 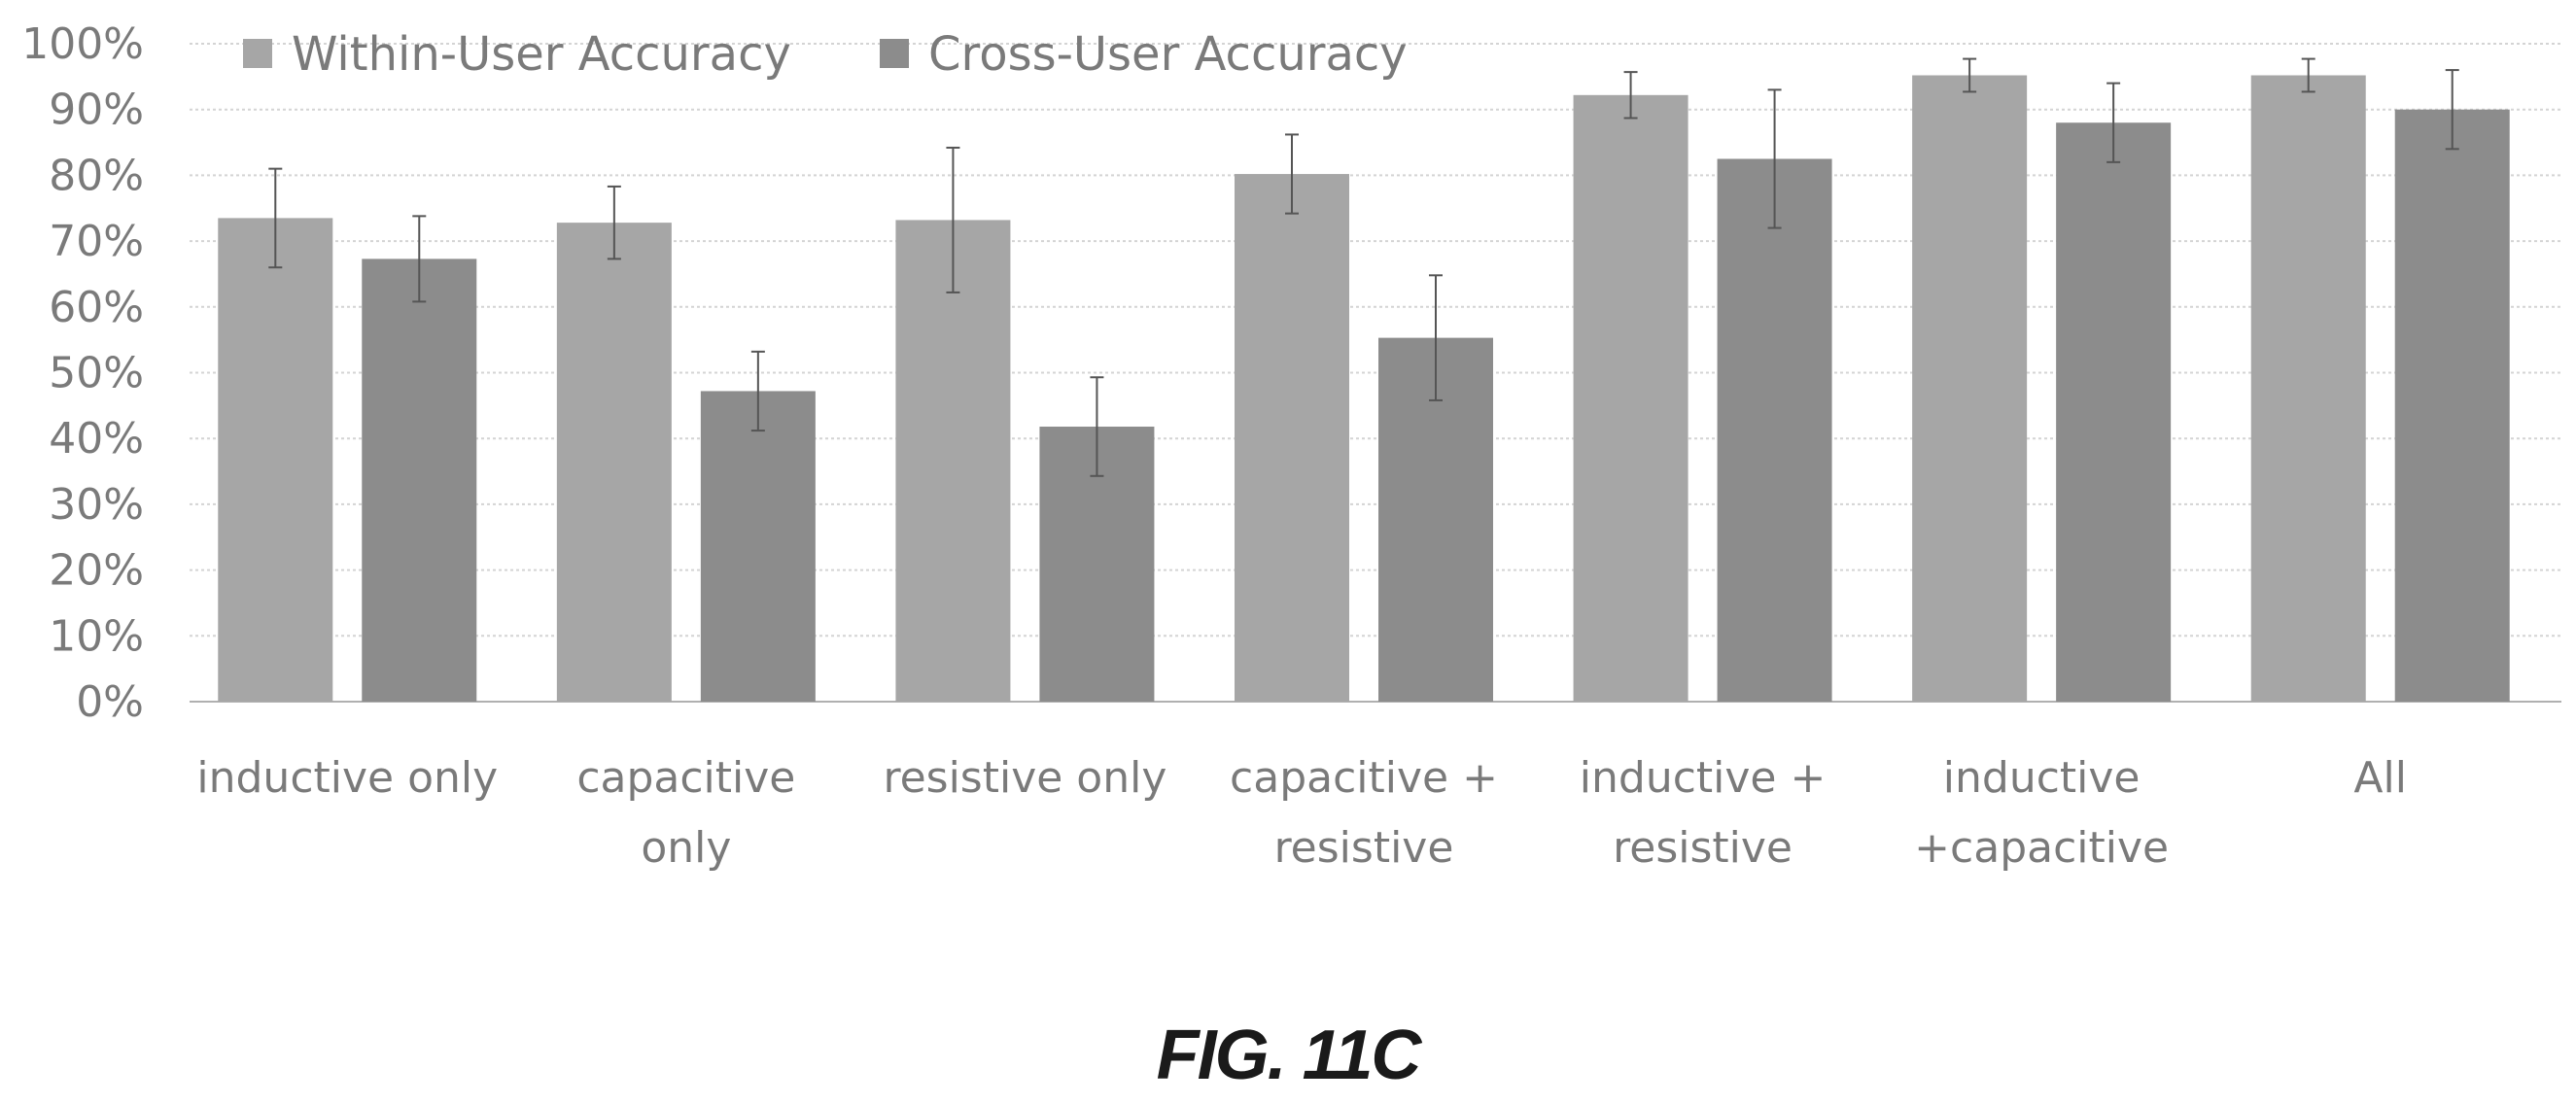 What do you see at coordinates (1703, 778) in the screenshot?
I see `category-label-line: inductive +` at bounding box center [1703, 778].